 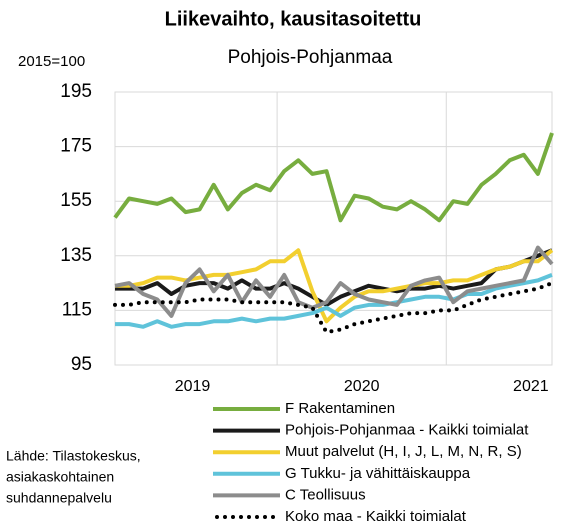 I want to click on chart-subtitle: Pohjois-Pohjanmaa, so click(x=310, y=57).